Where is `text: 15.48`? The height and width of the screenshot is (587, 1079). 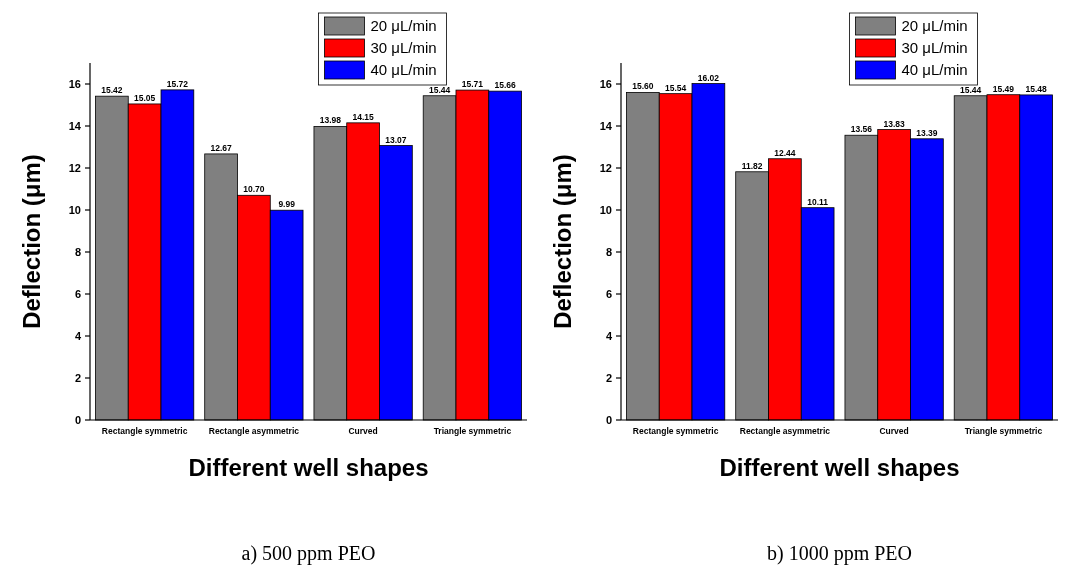
text: 15.48 is located at coordinates (1036, 88).